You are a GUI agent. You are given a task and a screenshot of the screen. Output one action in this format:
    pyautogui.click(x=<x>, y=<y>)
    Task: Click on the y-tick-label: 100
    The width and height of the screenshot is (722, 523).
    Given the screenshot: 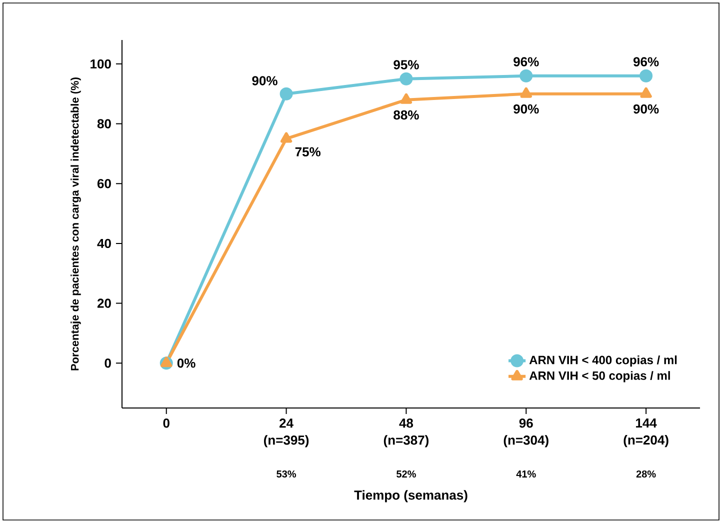 What is the action you would take?
    pyautogui.click(x=100, y=64)
    